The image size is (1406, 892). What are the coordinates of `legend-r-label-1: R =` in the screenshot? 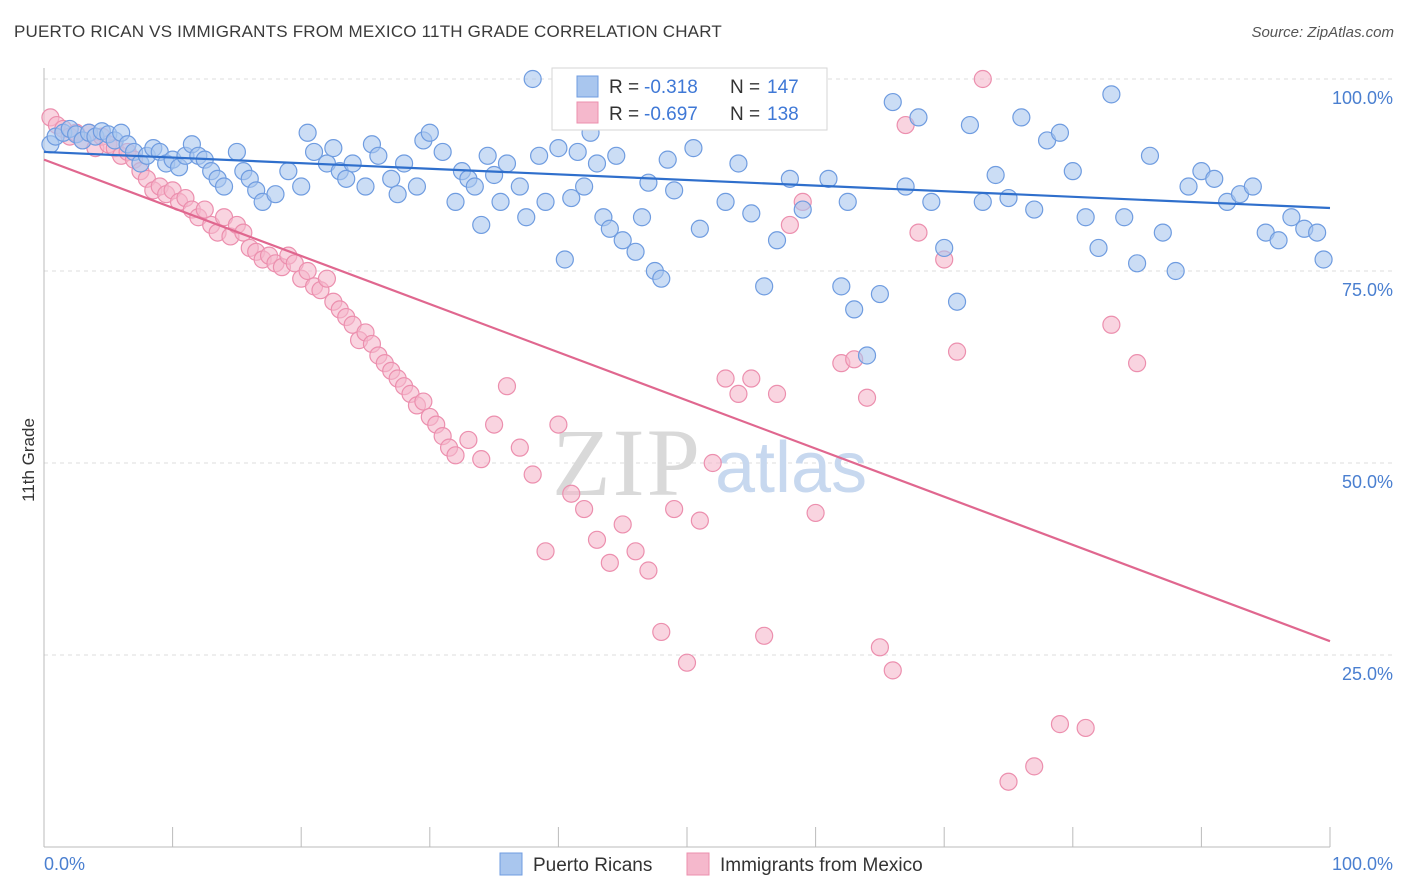 It's located at (624, 87).